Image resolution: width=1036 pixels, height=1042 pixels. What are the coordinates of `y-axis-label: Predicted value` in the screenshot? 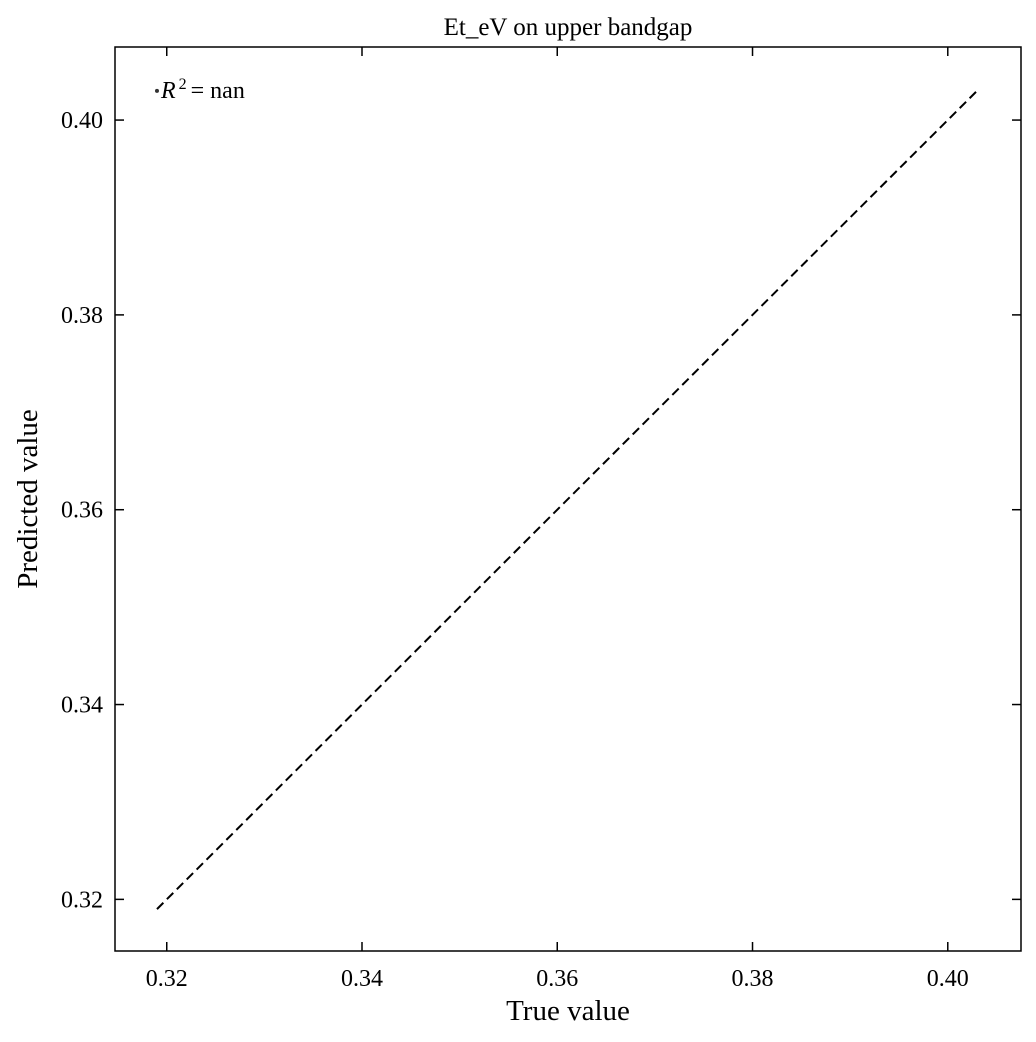 It's located at (28, 499).